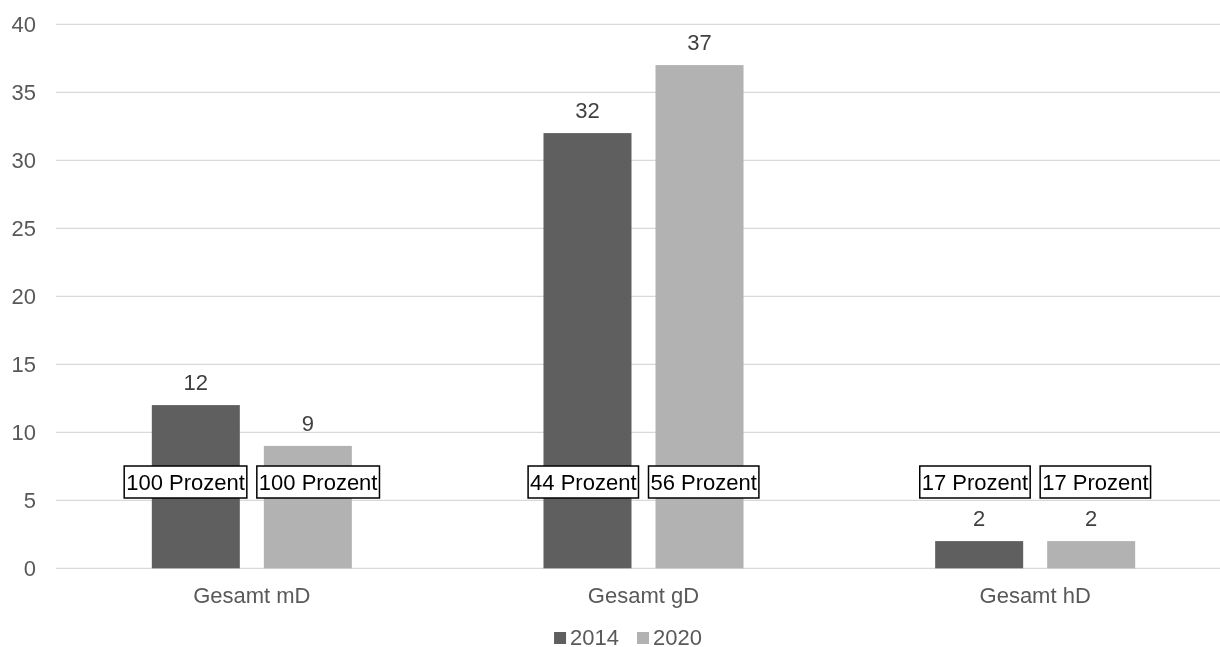 This screenshot has width=1220, height=647. I want to click on y-tick-label: 0, so click(29, 569).